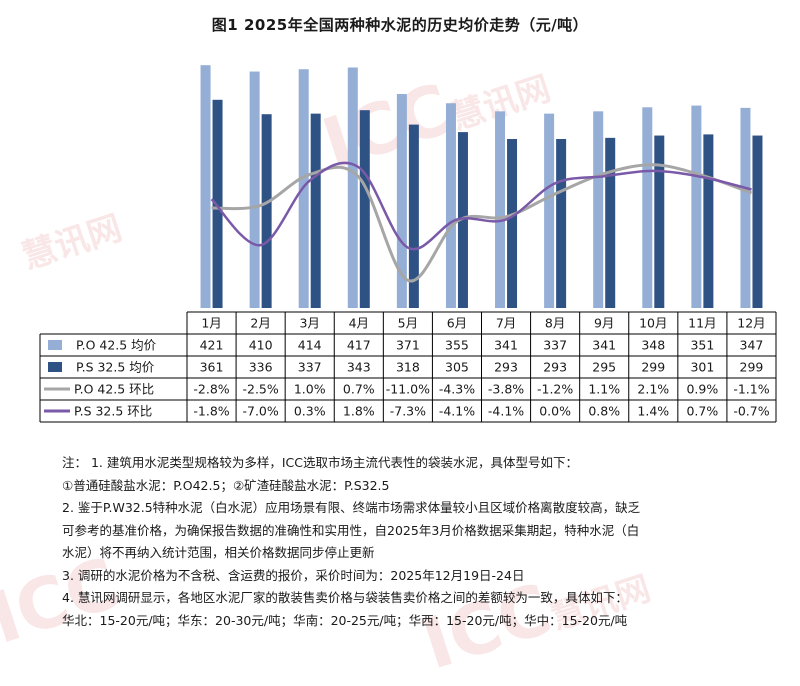  I want to click on x-tick-label: 1月, so click(211, 323).